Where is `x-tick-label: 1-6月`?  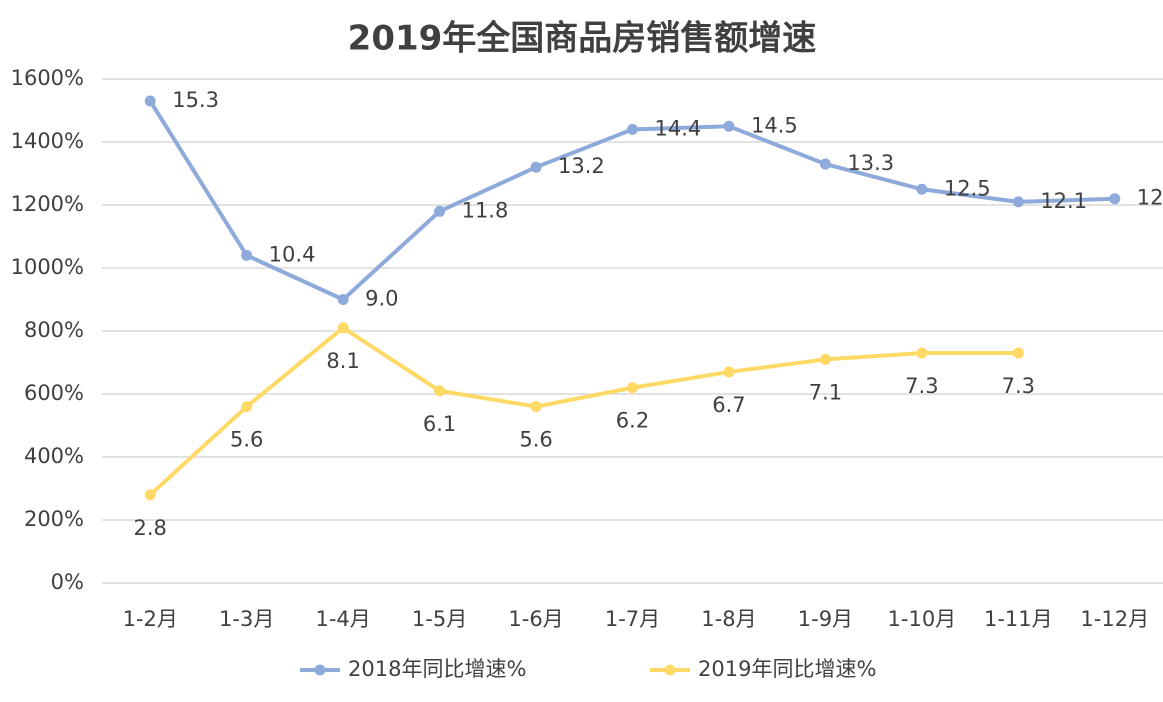 x-tick-label: 1-6月 is located at coordinates (535, 619).